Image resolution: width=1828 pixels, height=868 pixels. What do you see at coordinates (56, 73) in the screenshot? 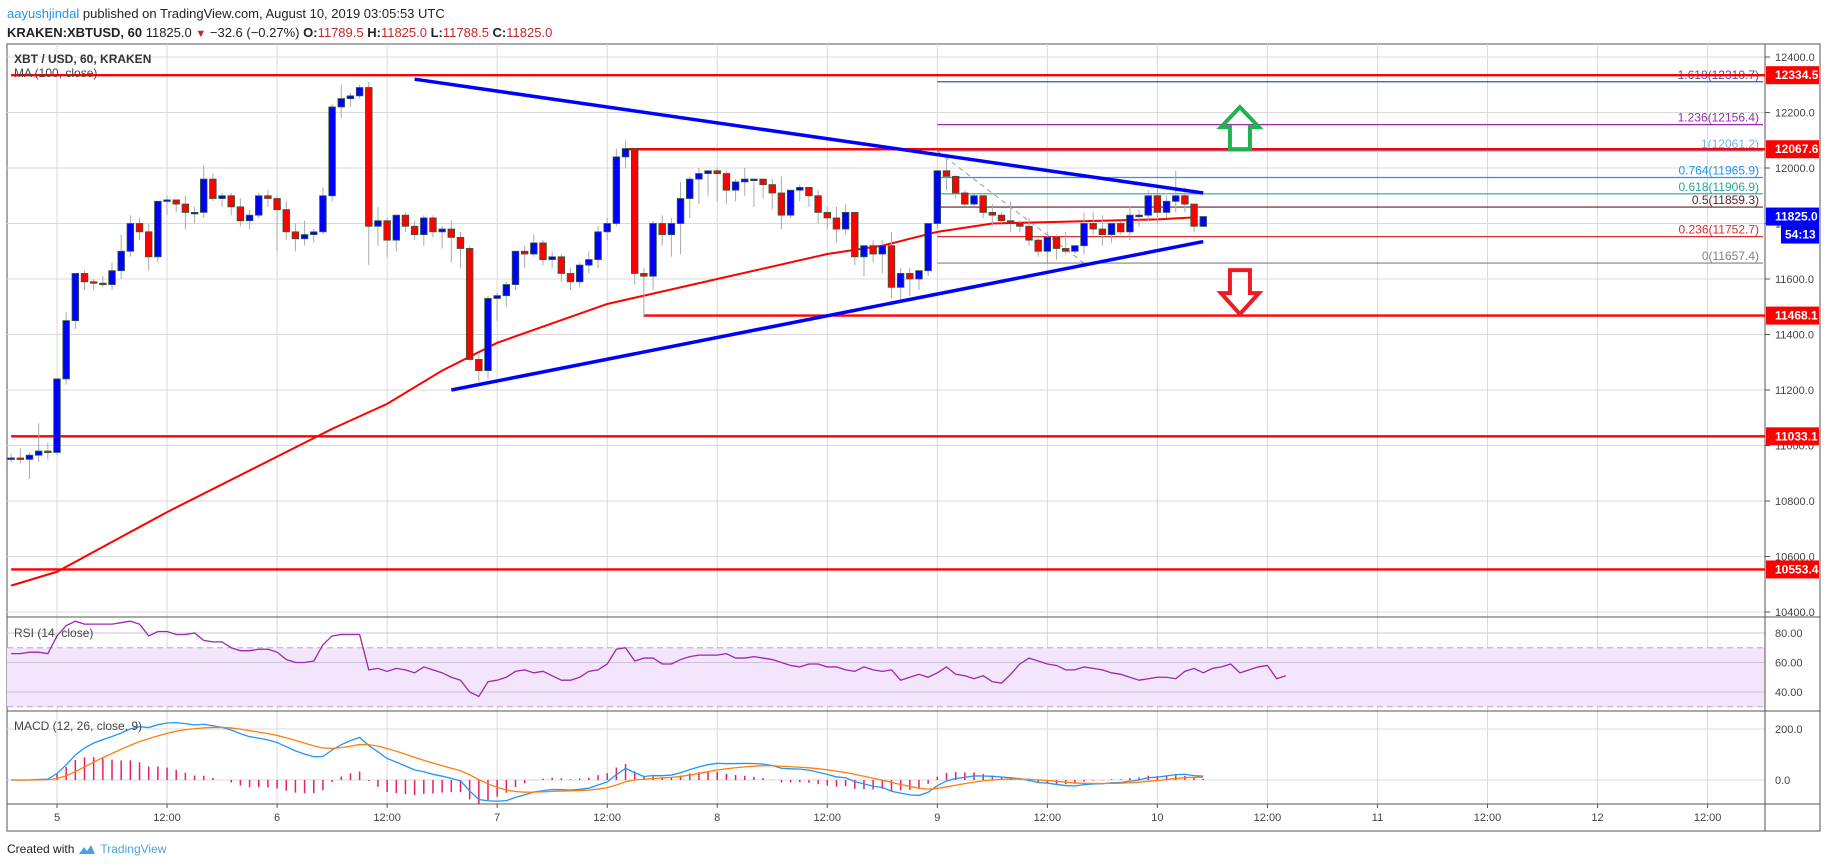
I see `ma-indicator-label: MA (100, close)` at bounding box center [56, 73].